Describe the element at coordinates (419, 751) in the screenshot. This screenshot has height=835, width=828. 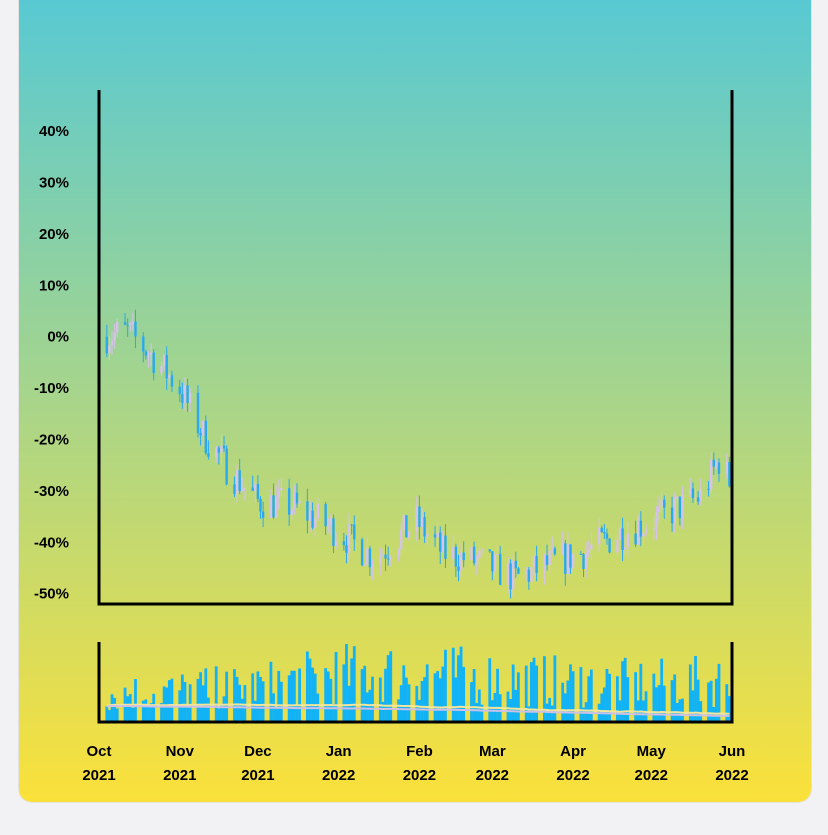
I see `x-tick-month: Feb` at that location.